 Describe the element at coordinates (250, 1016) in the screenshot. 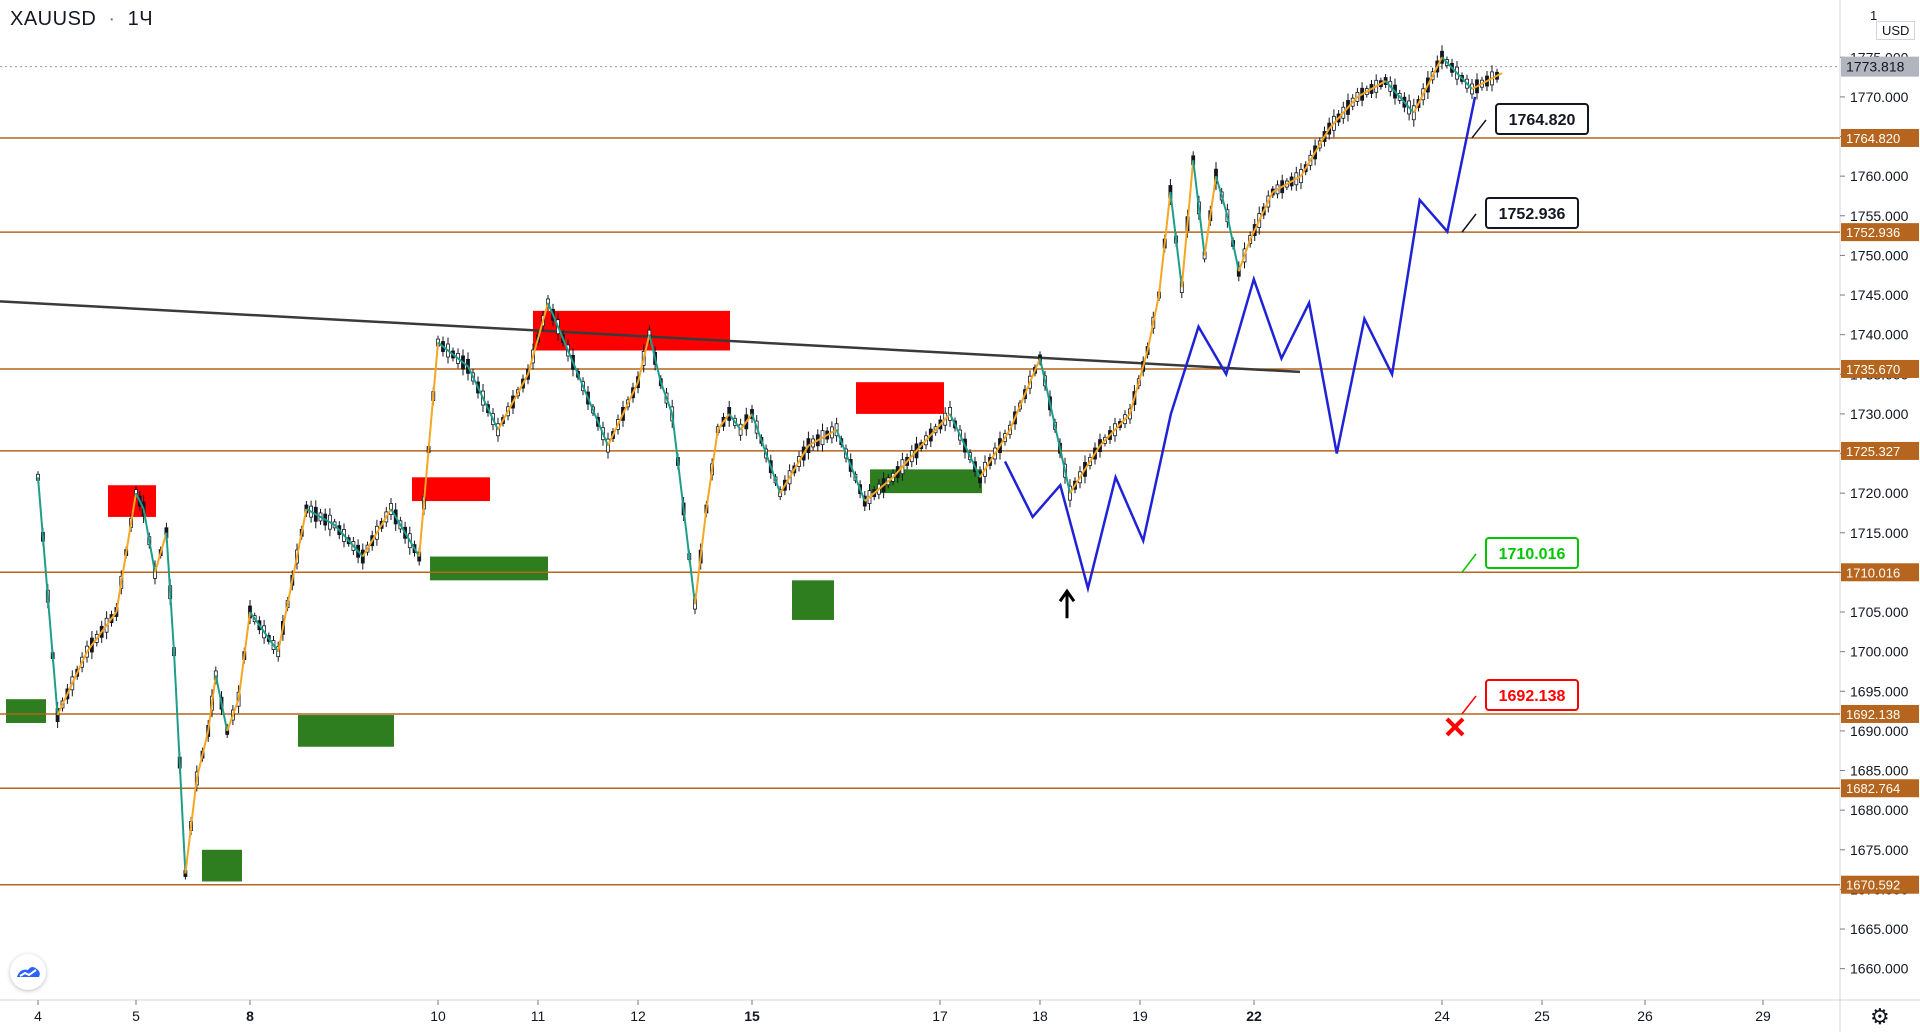

I see `x-tick-label: 8` at that location.